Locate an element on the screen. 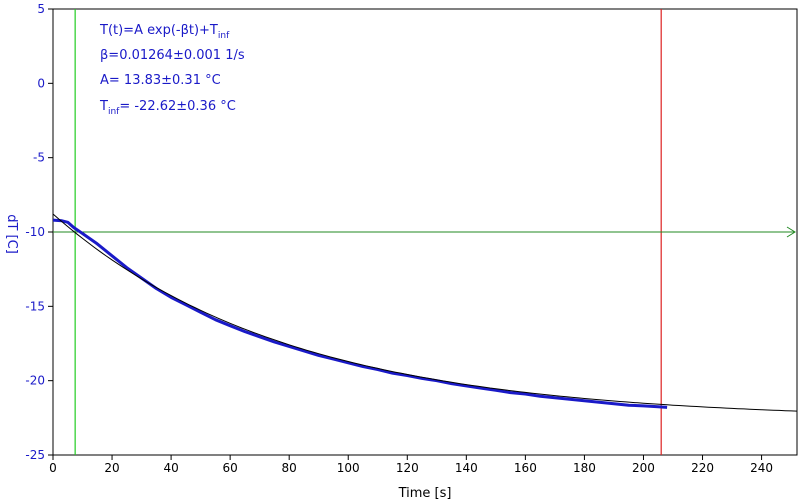 Image resolution: width=800 pixels, height=504 pixels. y-axis-label: dT [C] is located at coordinates (11, 234).